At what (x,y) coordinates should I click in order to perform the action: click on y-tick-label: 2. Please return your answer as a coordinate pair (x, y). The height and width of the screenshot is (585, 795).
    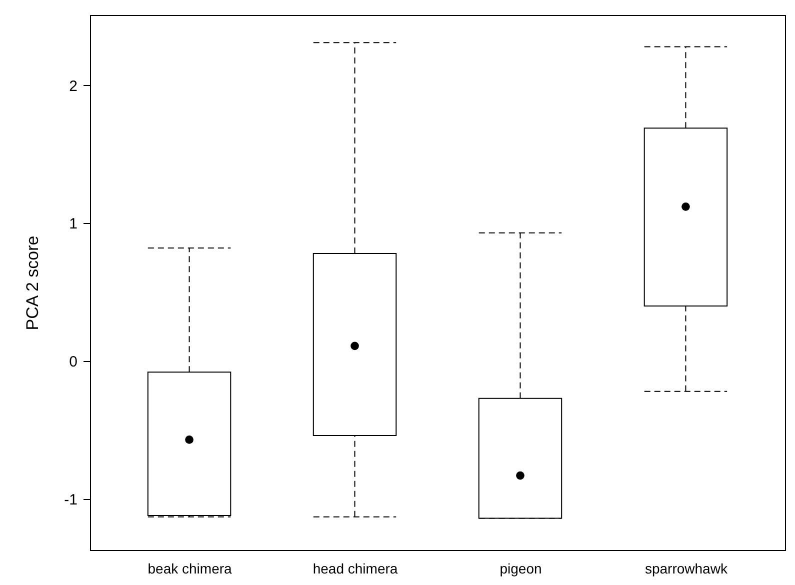
    Looking at the image, I should click on (73, 86).